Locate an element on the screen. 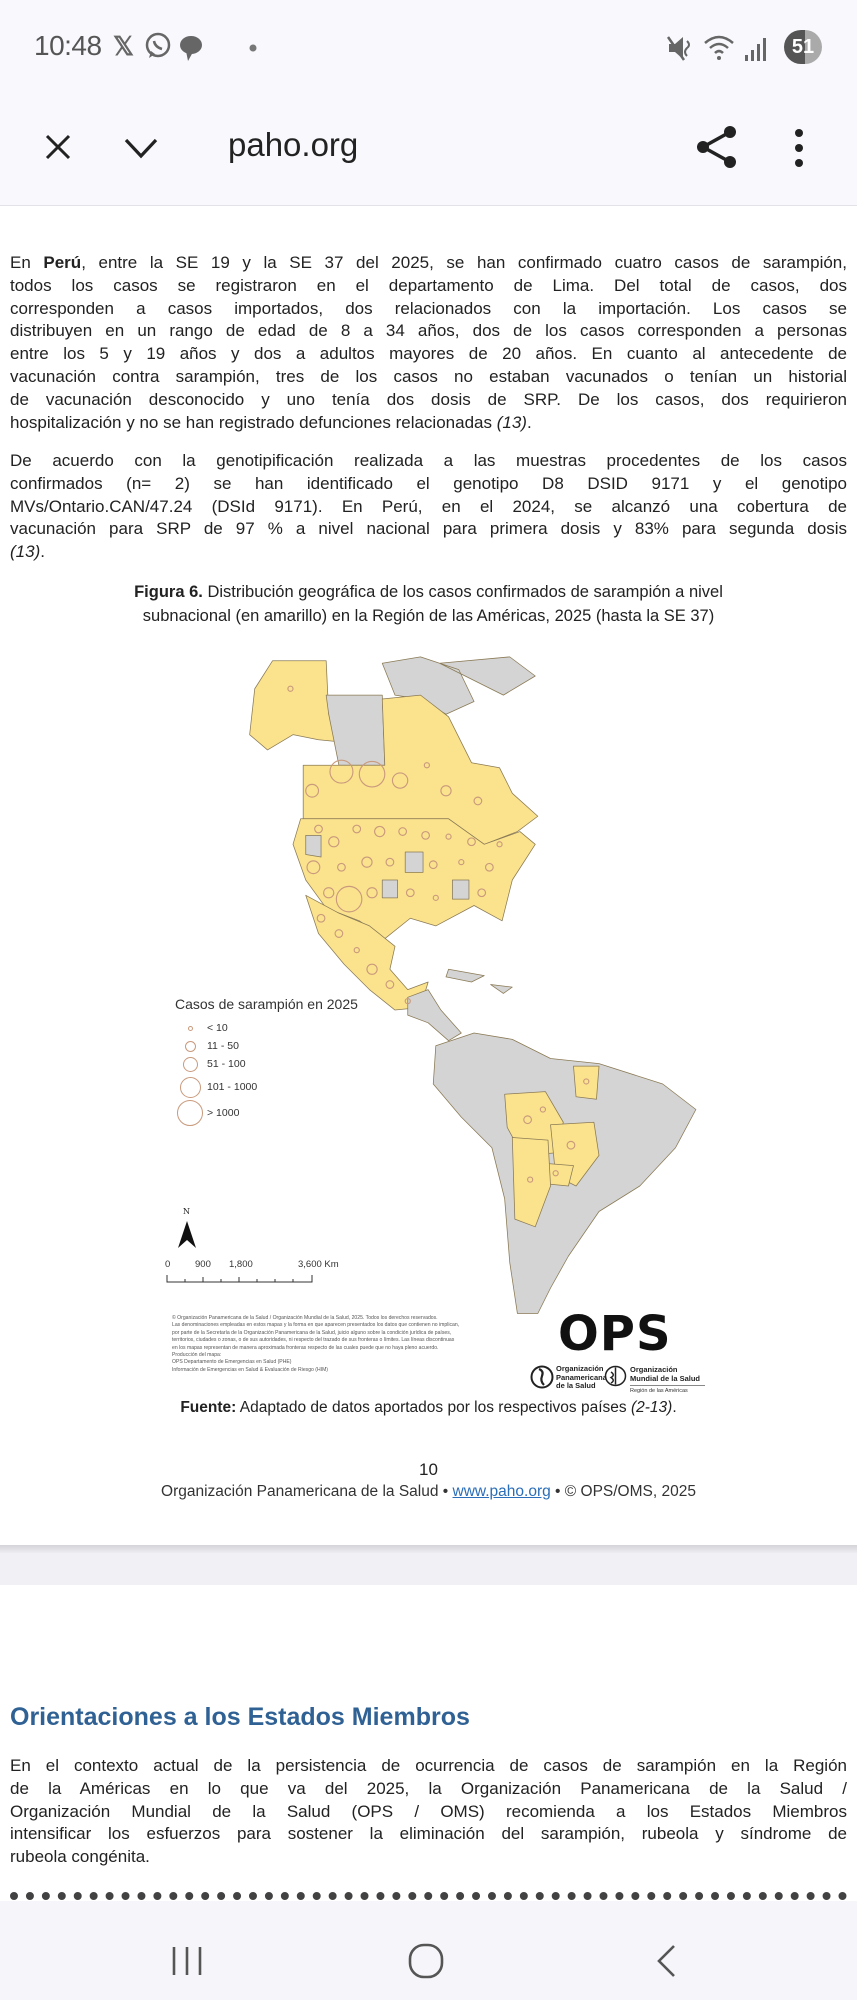 The height and width of the screenshot is (2000, 857). legend-item: 101 - 1000 is located at coordinates (232, 1087).